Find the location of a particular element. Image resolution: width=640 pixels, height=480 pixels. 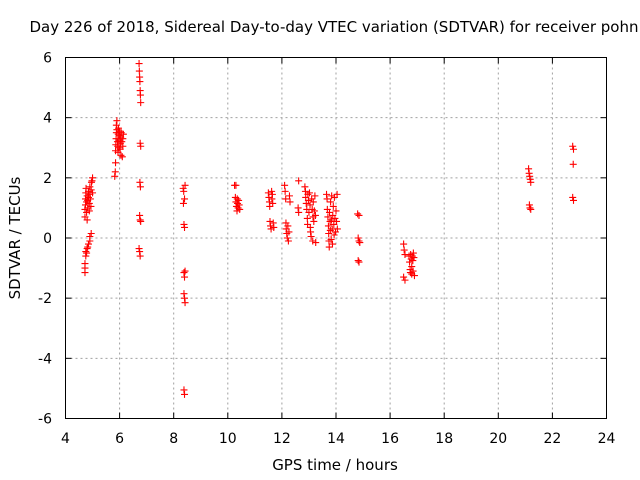

x-tick-label: 4 is located at coordinates (65, 439).